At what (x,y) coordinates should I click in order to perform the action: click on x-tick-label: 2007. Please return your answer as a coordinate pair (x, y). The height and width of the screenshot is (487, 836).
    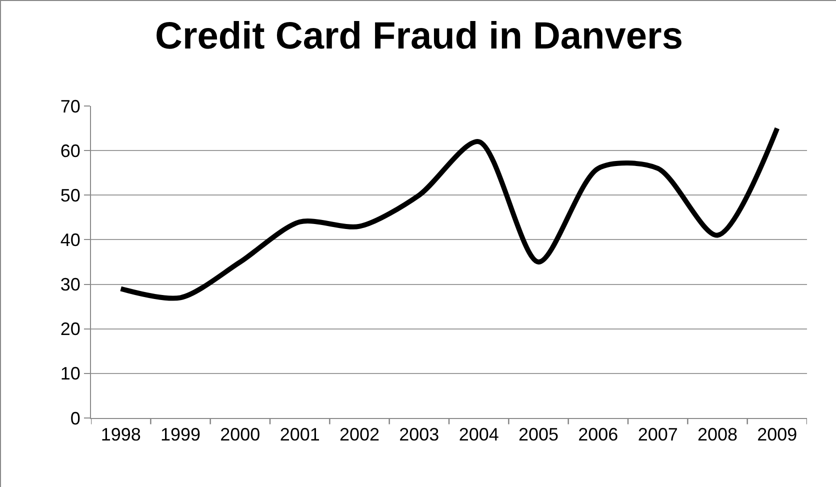
    Looking at the image, I should click on (658, 434).